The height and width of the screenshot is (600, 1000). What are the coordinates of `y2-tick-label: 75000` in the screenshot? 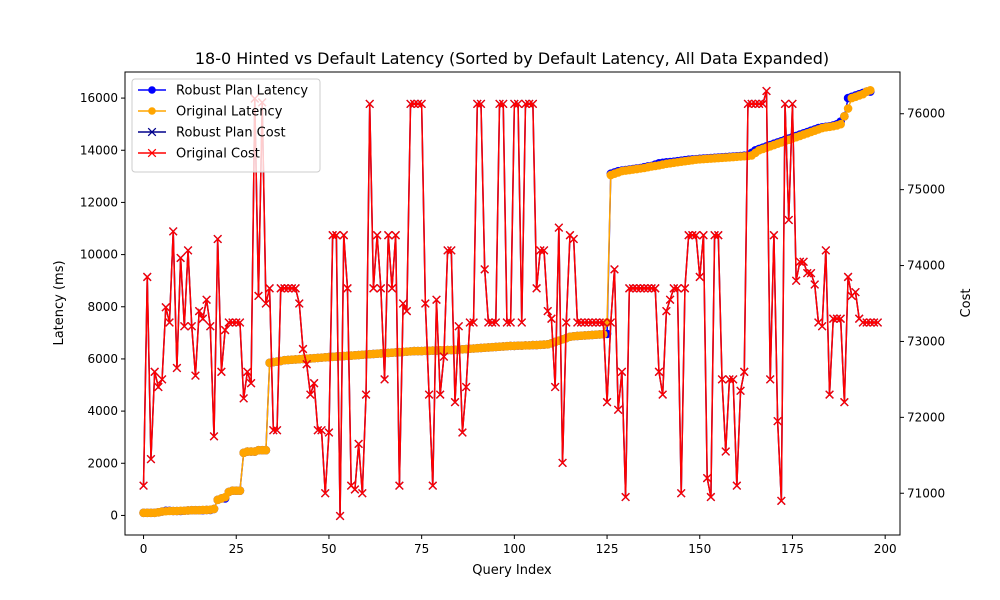 It's located at (926, 190).